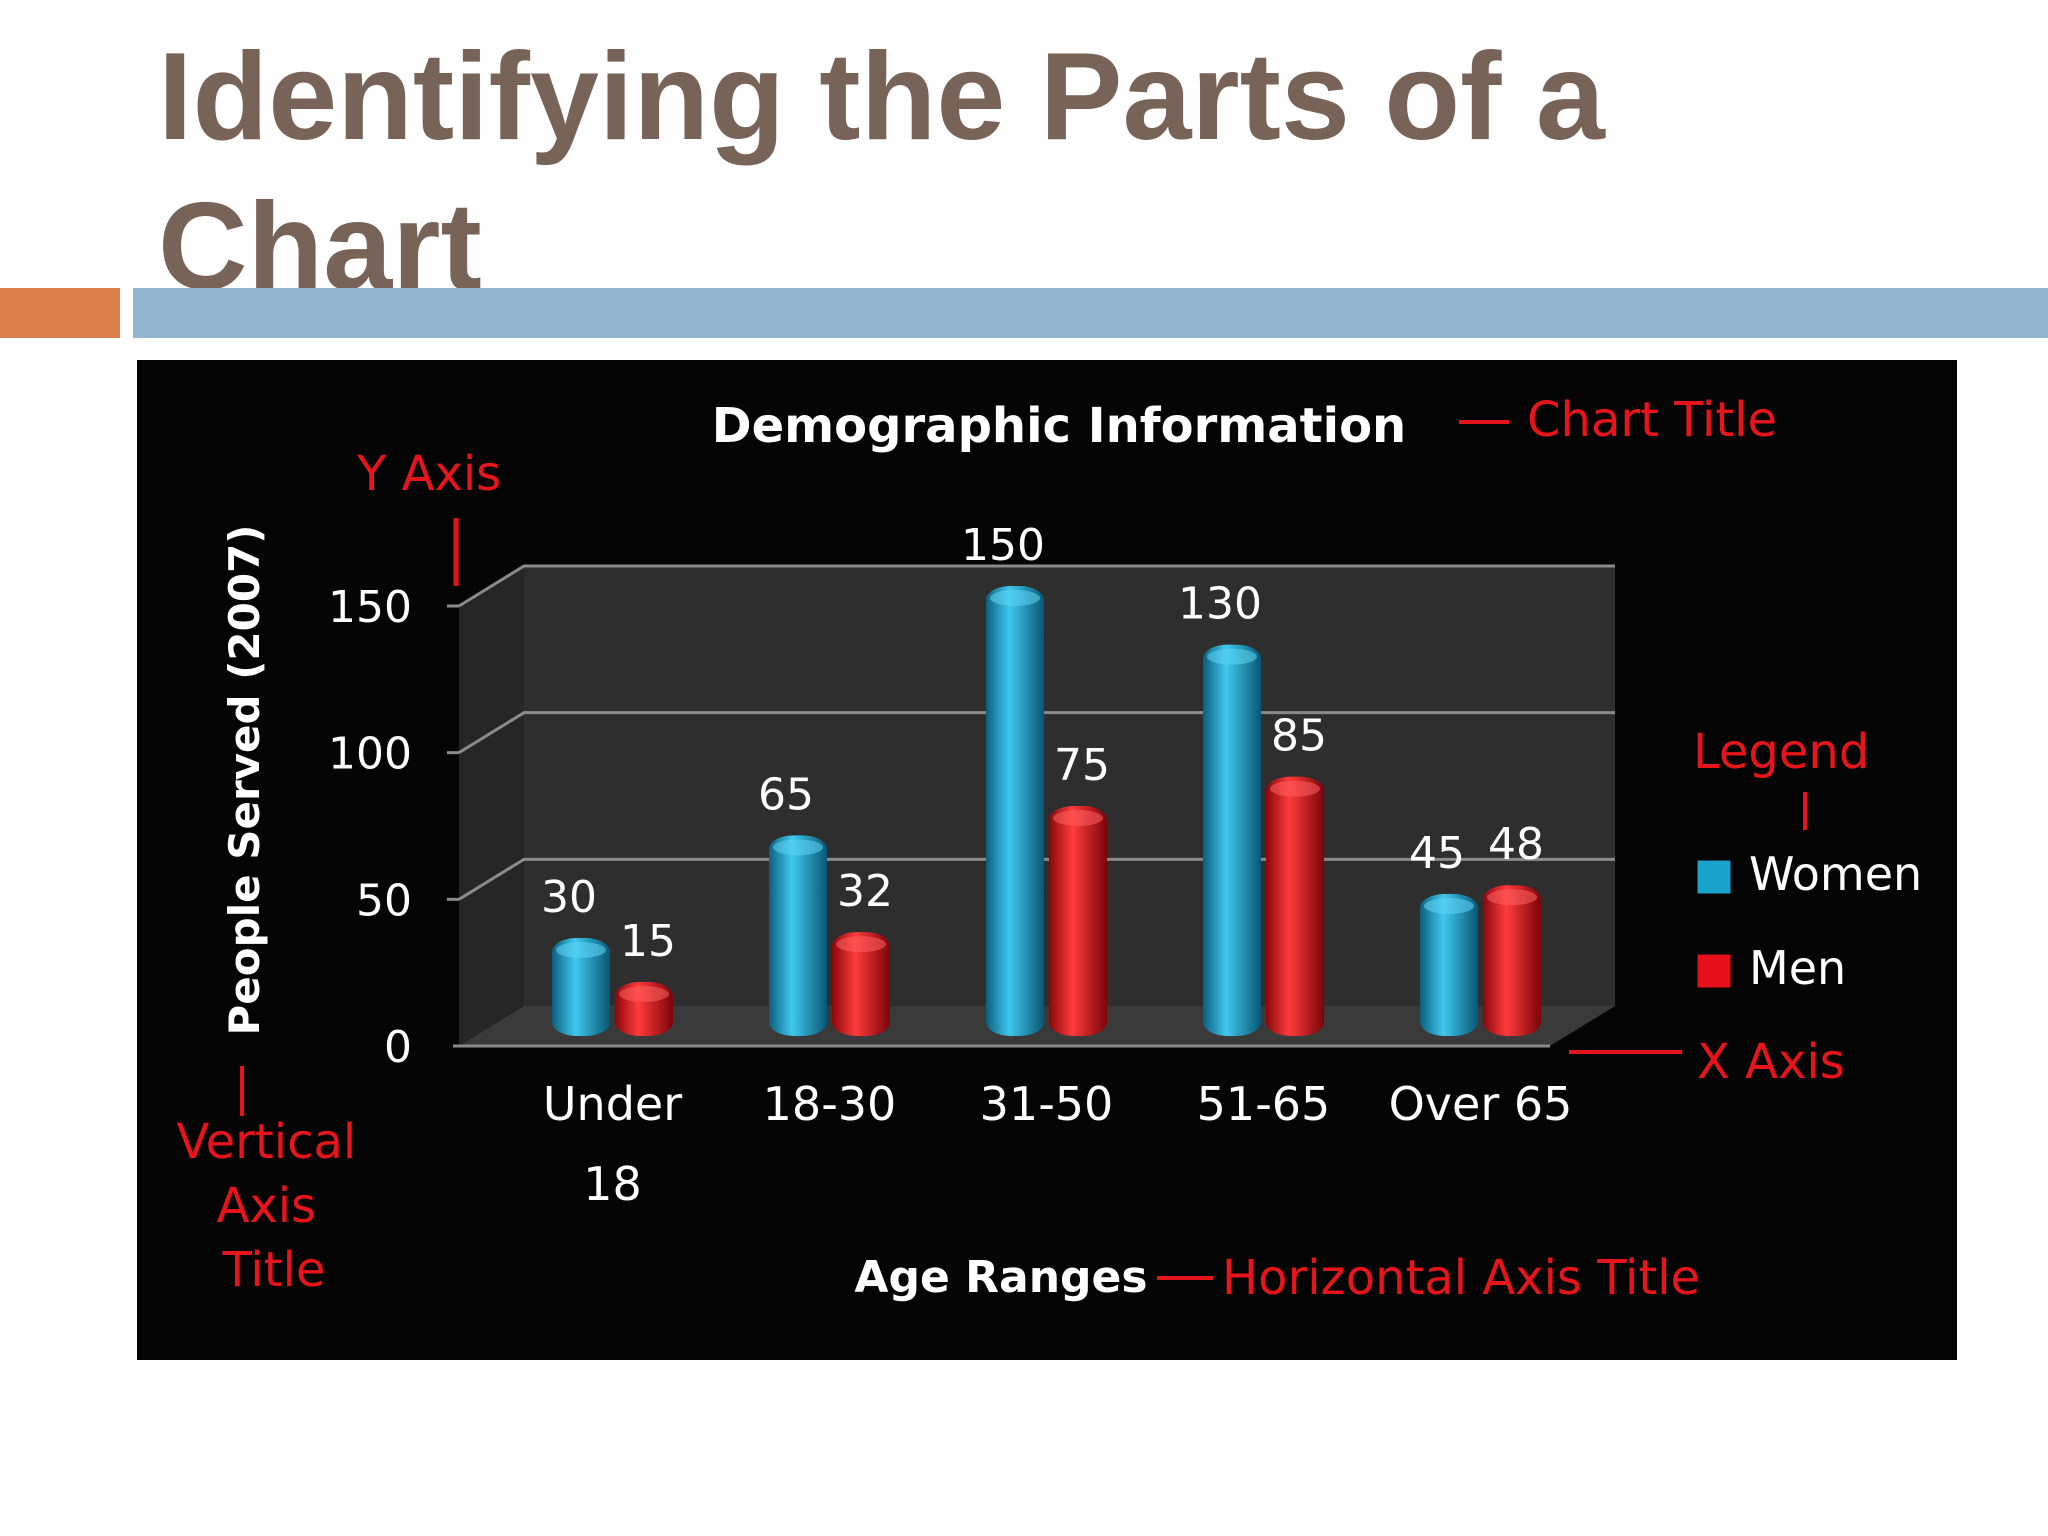  Describe the element at coordinates (60, 313) in the screenshot. I see `accent-bar-orange` at that location.